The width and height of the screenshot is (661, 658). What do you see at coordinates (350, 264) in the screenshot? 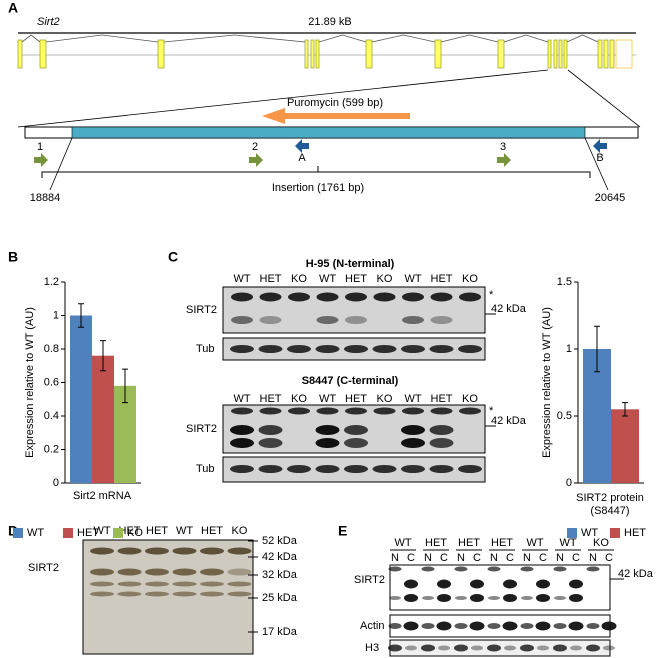
I see `antibody-label: H-95 (N-terminal)` at bounding box center [350, 264].